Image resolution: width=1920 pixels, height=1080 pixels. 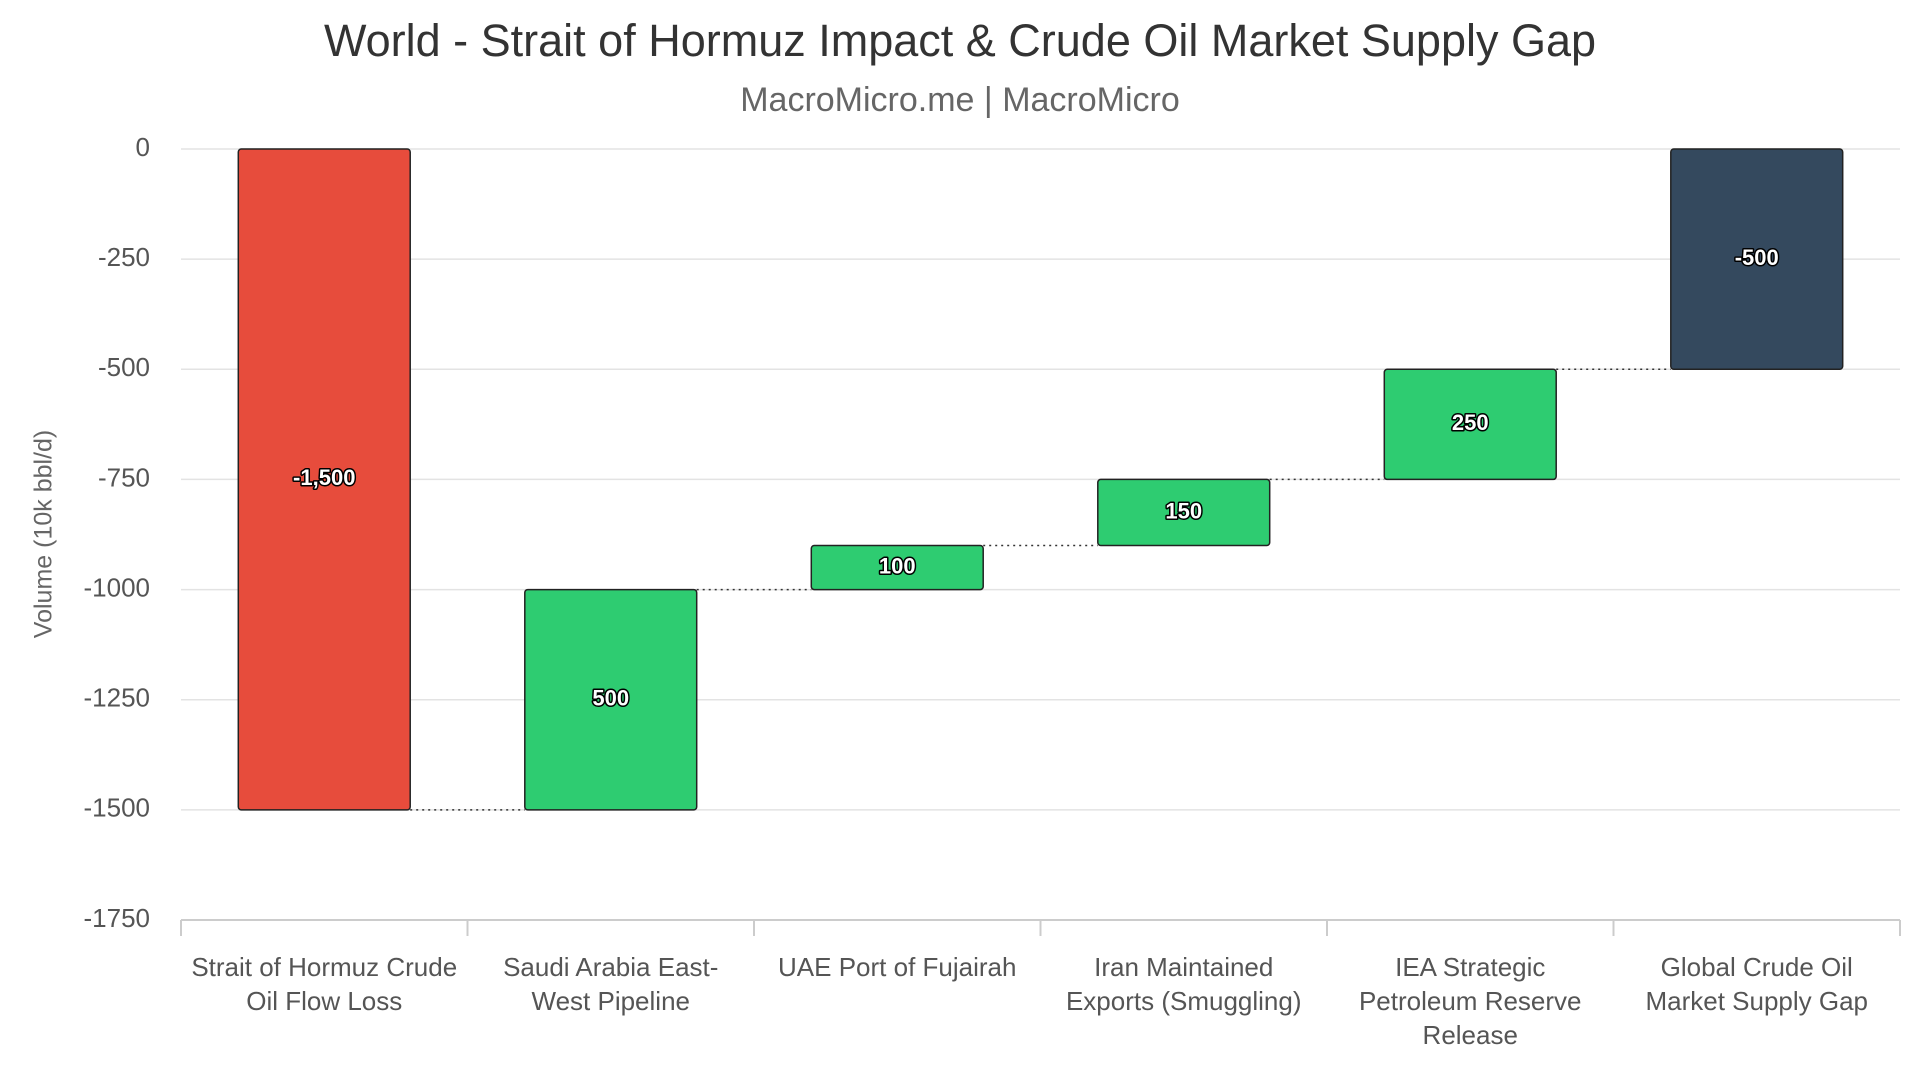 What do you see at coordinates (960, 100) in the screenshot?
I see `chart-subtitle: MacroMicro.me | MacroMicro` at bounding box center [960, 100].